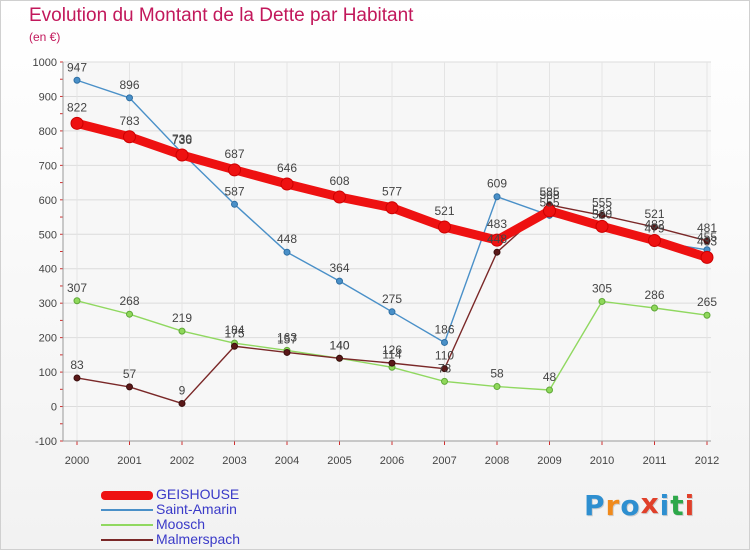  Describe the element at coordinates (77, 67) in the screenshot. I see `data-label-saint-amarin: 947` at that location.